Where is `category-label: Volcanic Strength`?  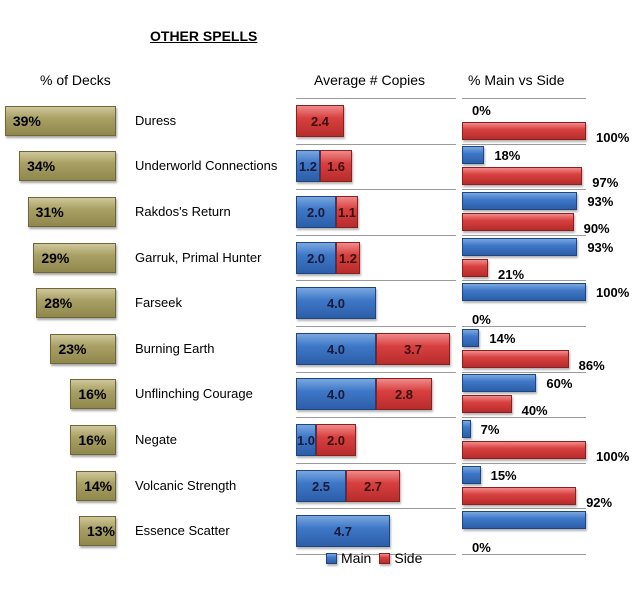 category-label: Volcanic Strength is located at coordinates (186, 485).